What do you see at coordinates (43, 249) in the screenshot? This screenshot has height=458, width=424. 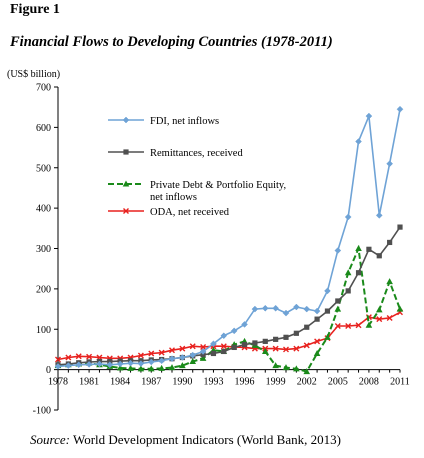 I see `y-tick-label: 300` at bounding box center [43, 249].